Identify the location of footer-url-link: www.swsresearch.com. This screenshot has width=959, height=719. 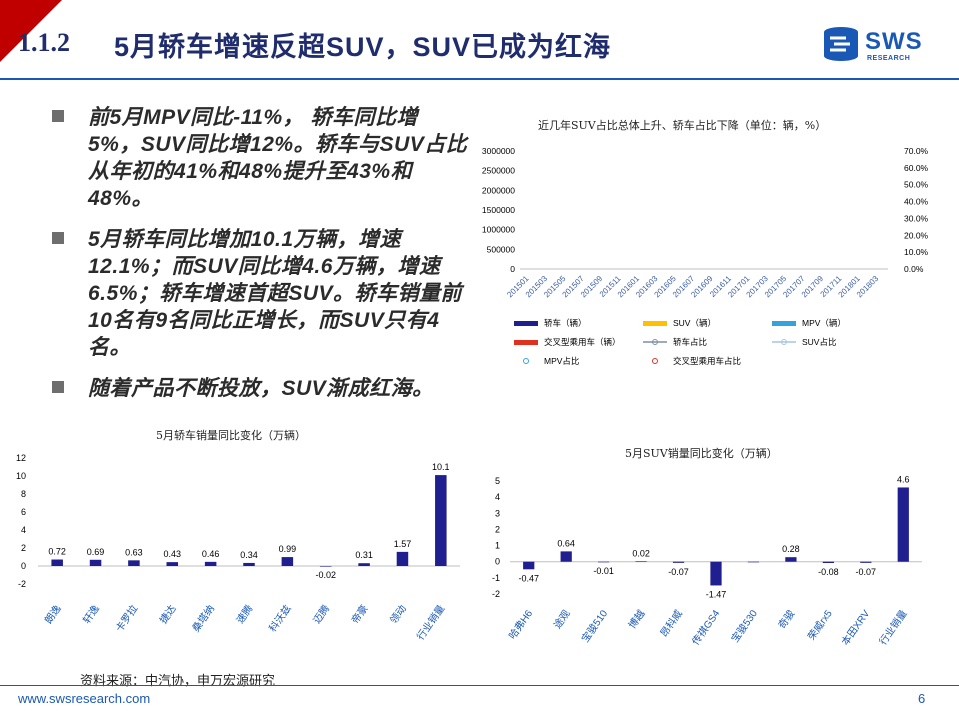
(84, 698).